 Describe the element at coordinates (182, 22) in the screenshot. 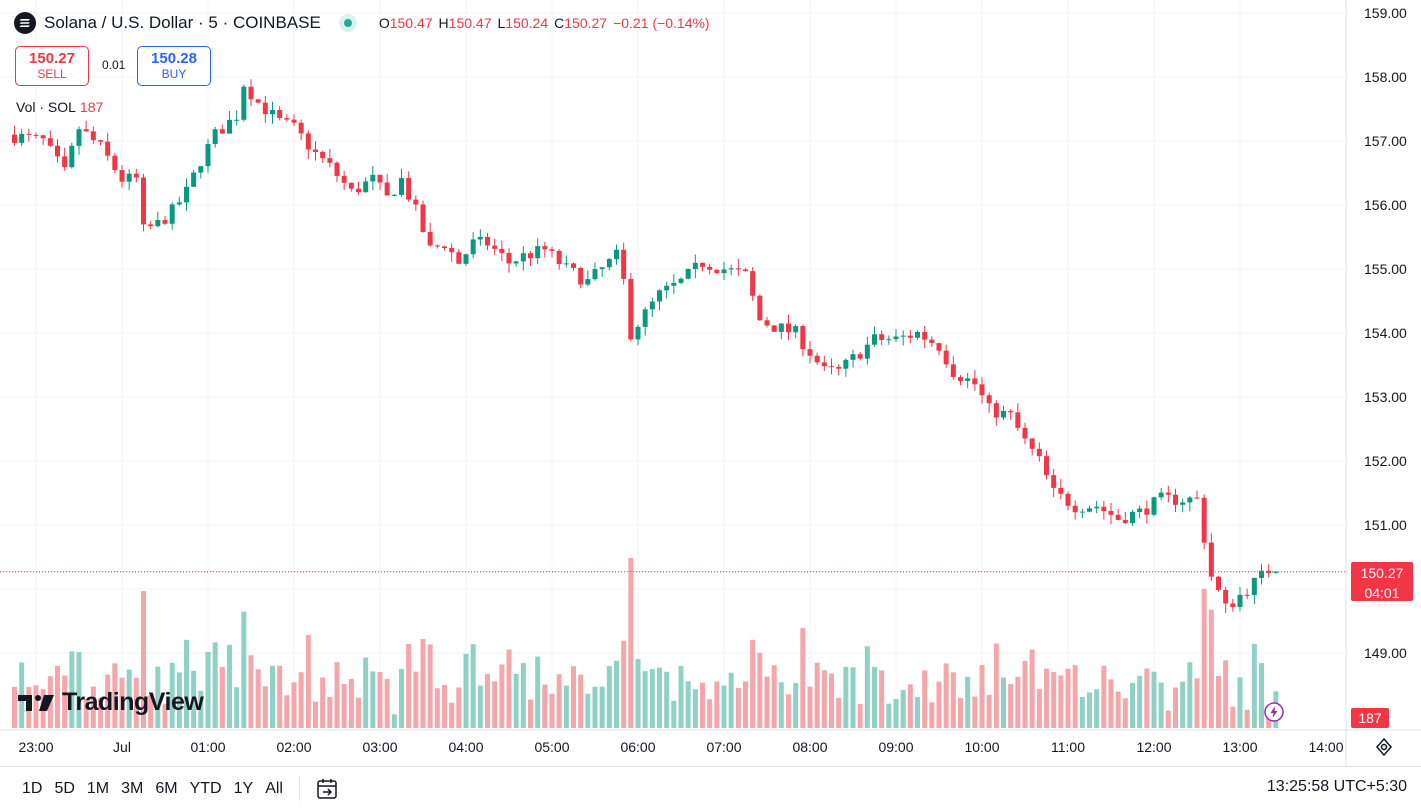

I see `symbol-title: Solana / U.S. Dollar · 5 · COINBASE` at that location.